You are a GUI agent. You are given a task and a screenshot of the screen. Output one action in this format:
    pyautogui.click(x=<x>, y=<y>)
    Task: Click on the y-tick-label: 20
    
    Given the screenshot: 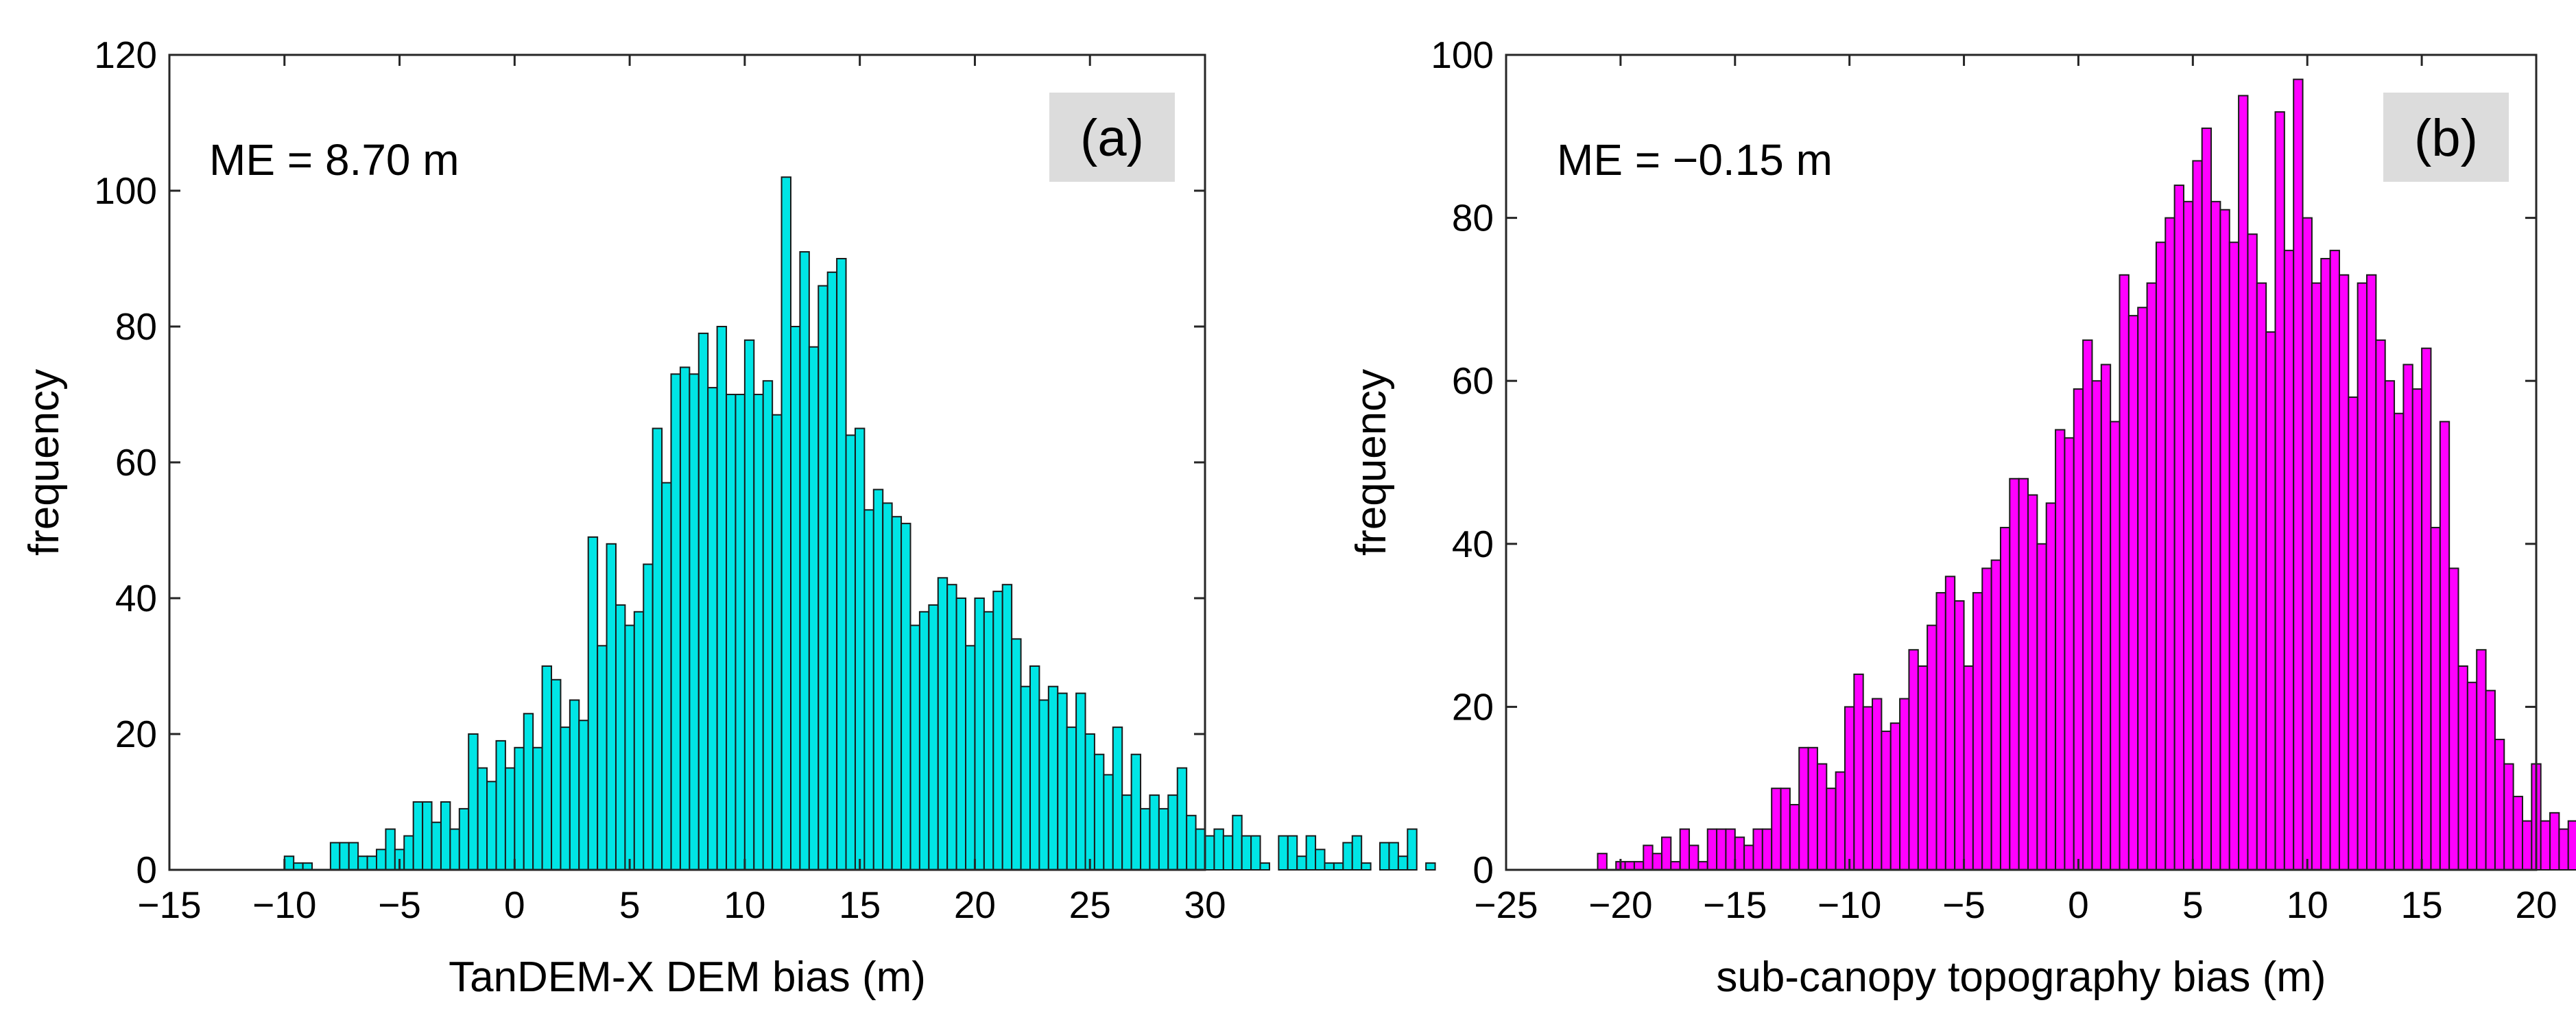 What is the action you would take?
    pyautogui.click(x=1473, y=706)
    